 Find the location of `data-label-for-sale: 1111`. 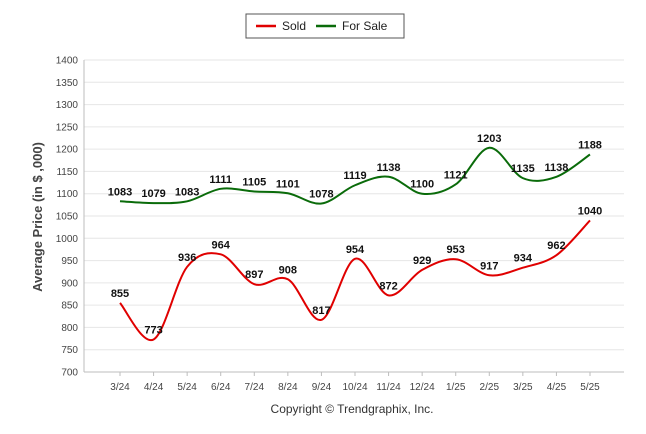

data-label-for-sale: 1111 is located at coordinates (220, 180).